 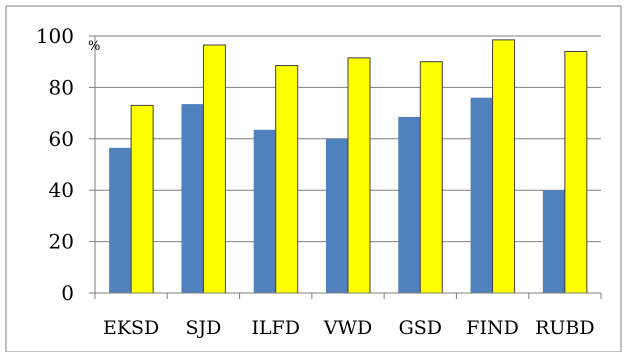 I want to click on y-tick-label: 0, so click(x=67, y=293).